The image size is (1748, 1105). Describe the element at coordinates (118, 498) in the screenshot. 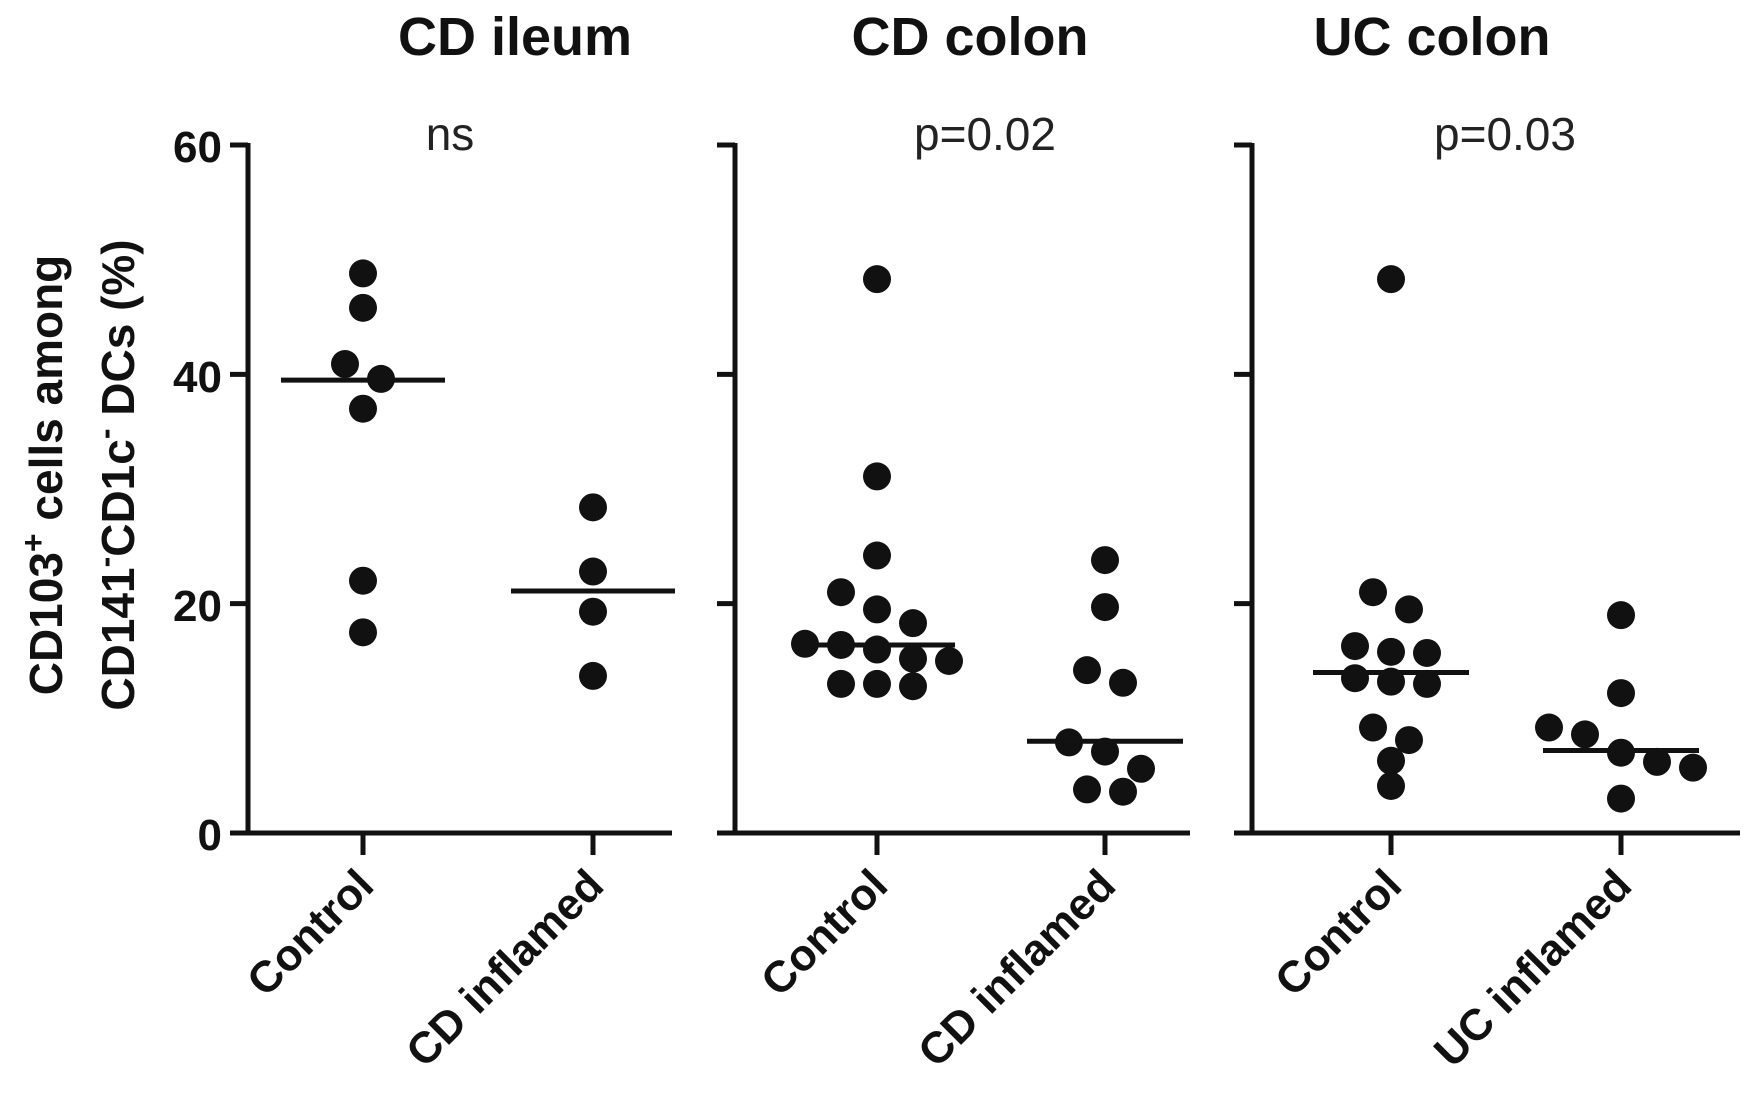

I see `y-label-line2-b: CD1c` at that location.